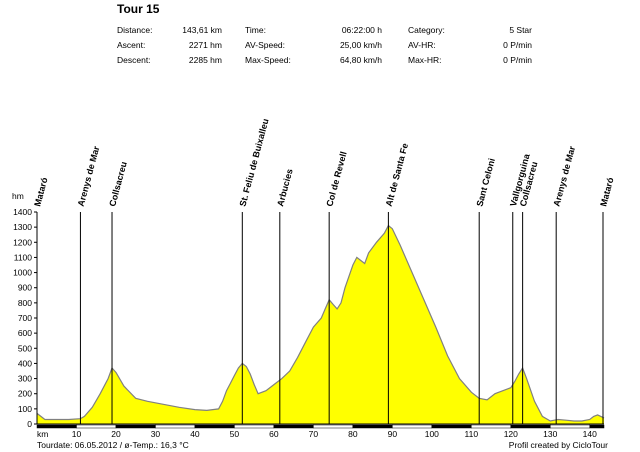 This screenshot has height=452, width=640. What do you see at coordinates (22, 242) in the screenshot?
I see `y-tick-label: 1200` at bounding box center [22, 242].